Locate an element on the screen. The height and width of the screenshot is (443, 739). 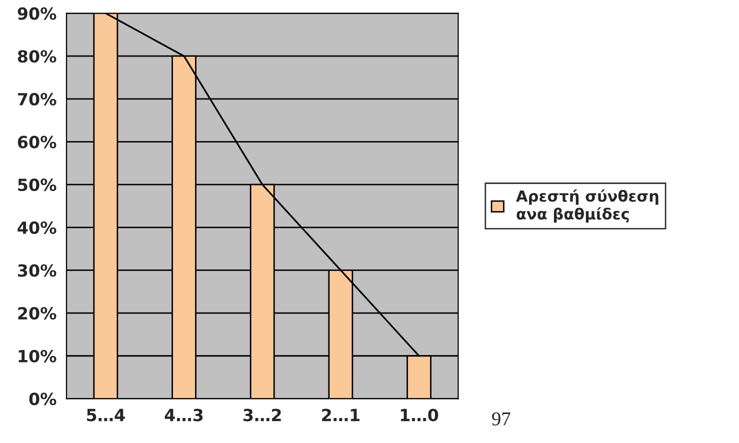
x-tick-label: 3…2 is located at coordinates (262, 415).